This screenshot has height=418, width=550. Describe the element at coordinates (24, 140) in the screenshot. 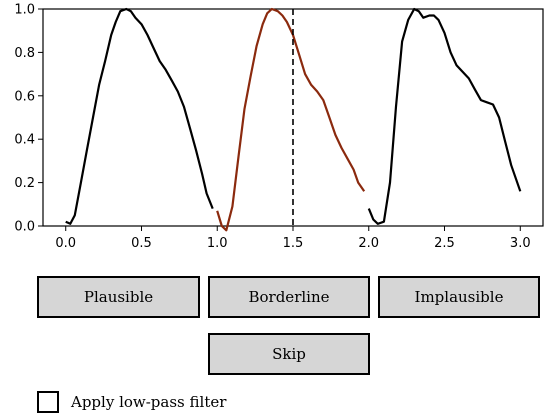

I see `y-tick-label: 0.4` at that location.